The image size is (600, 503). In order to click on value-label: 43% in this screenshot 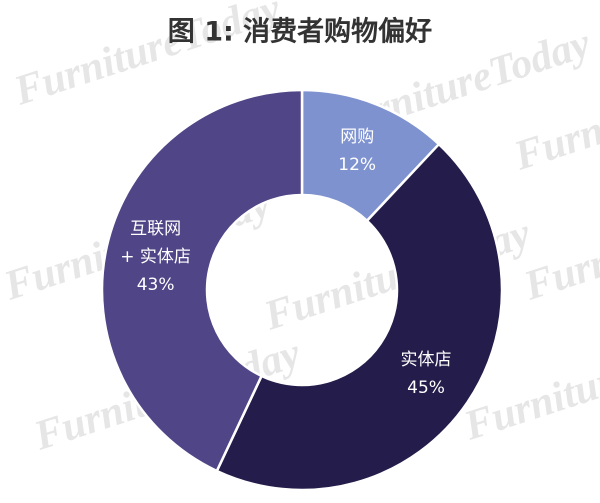, I will do `click(155, 285)`.